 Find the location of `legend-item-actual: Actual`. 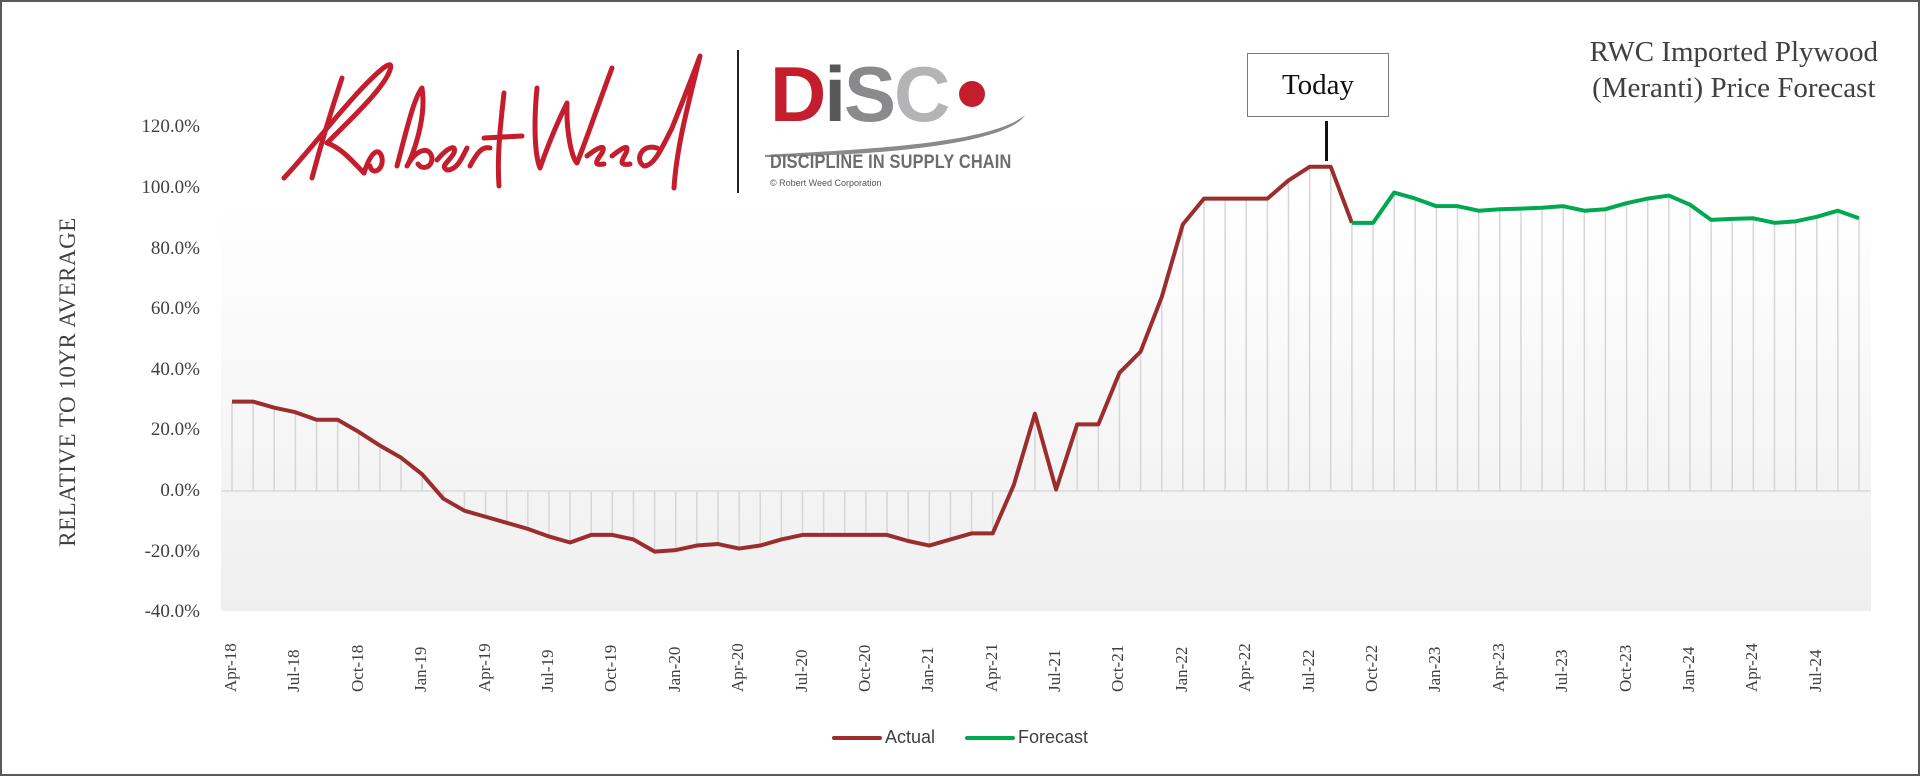

legend-item-actual: Actual is located at coordinates (883, 737).